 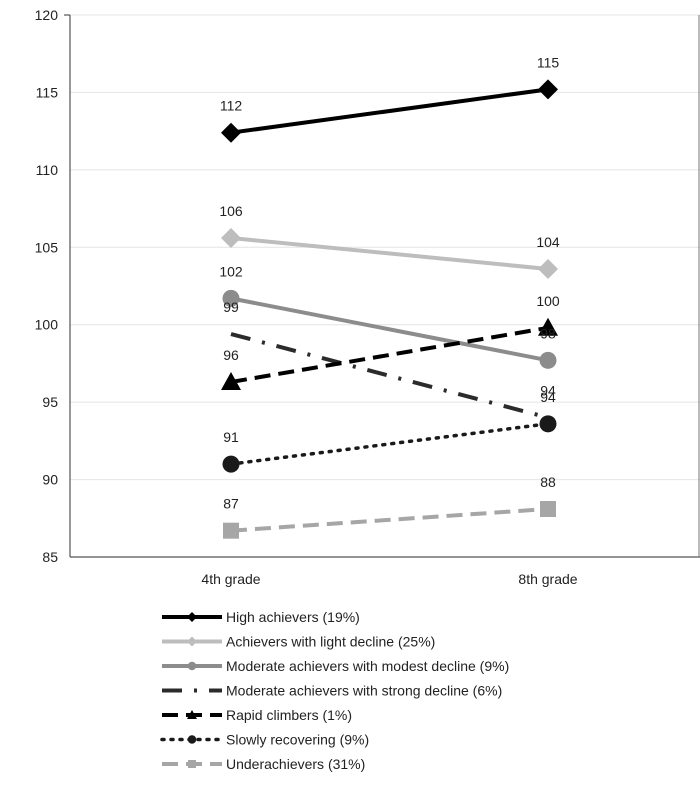 I want to click on x-tick-labels: 4th grade 8th grade, so click(x=389, y=579).